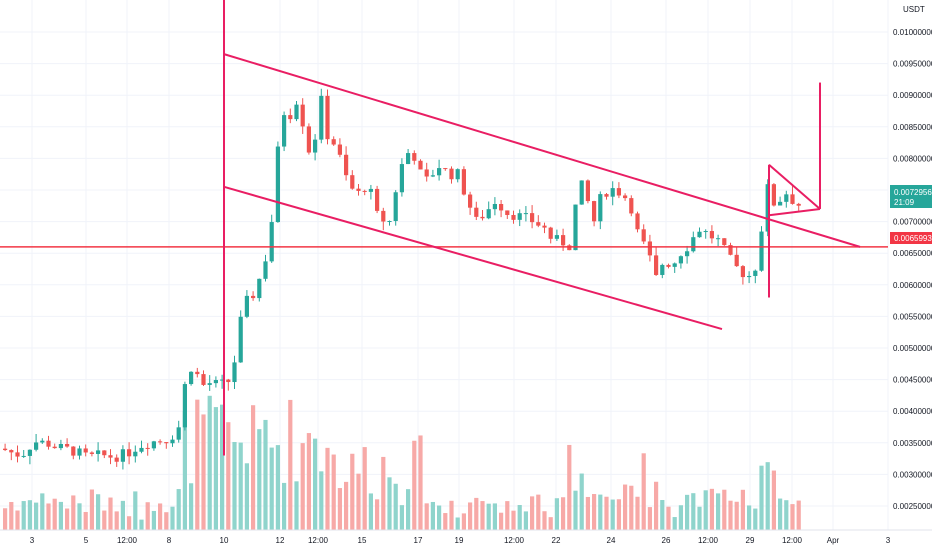 This screenshot has height=550, width=932. I want to click on channel-lower-line, so click(473, 258).